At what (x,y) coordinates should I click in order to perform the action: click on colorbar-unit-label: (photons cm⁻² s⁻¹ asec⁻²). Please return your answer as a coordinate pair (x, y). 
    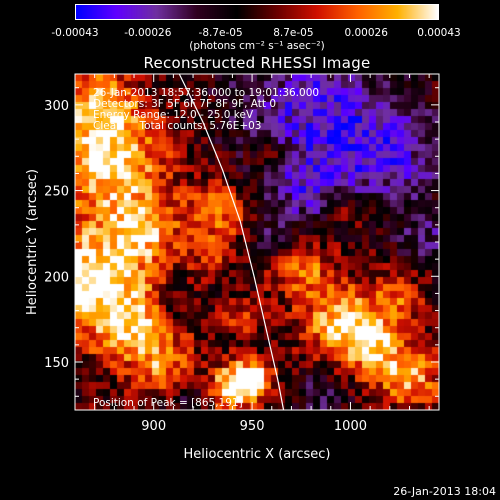
    Looking at the image, I should click on (257, 46).